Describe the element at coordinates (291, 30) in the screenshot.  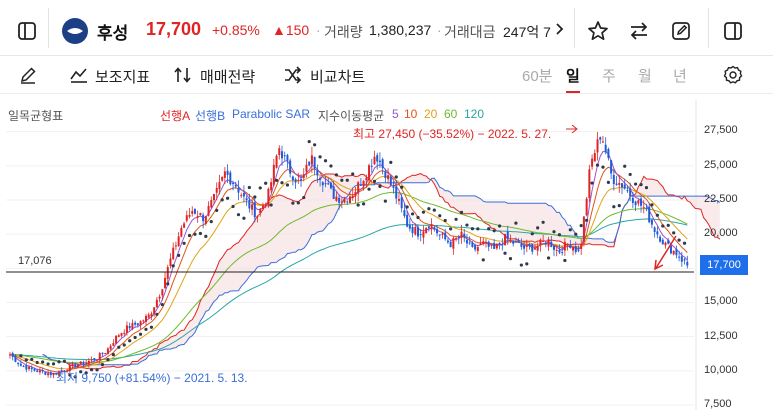
I see `change-amount: ▲150` at that location.